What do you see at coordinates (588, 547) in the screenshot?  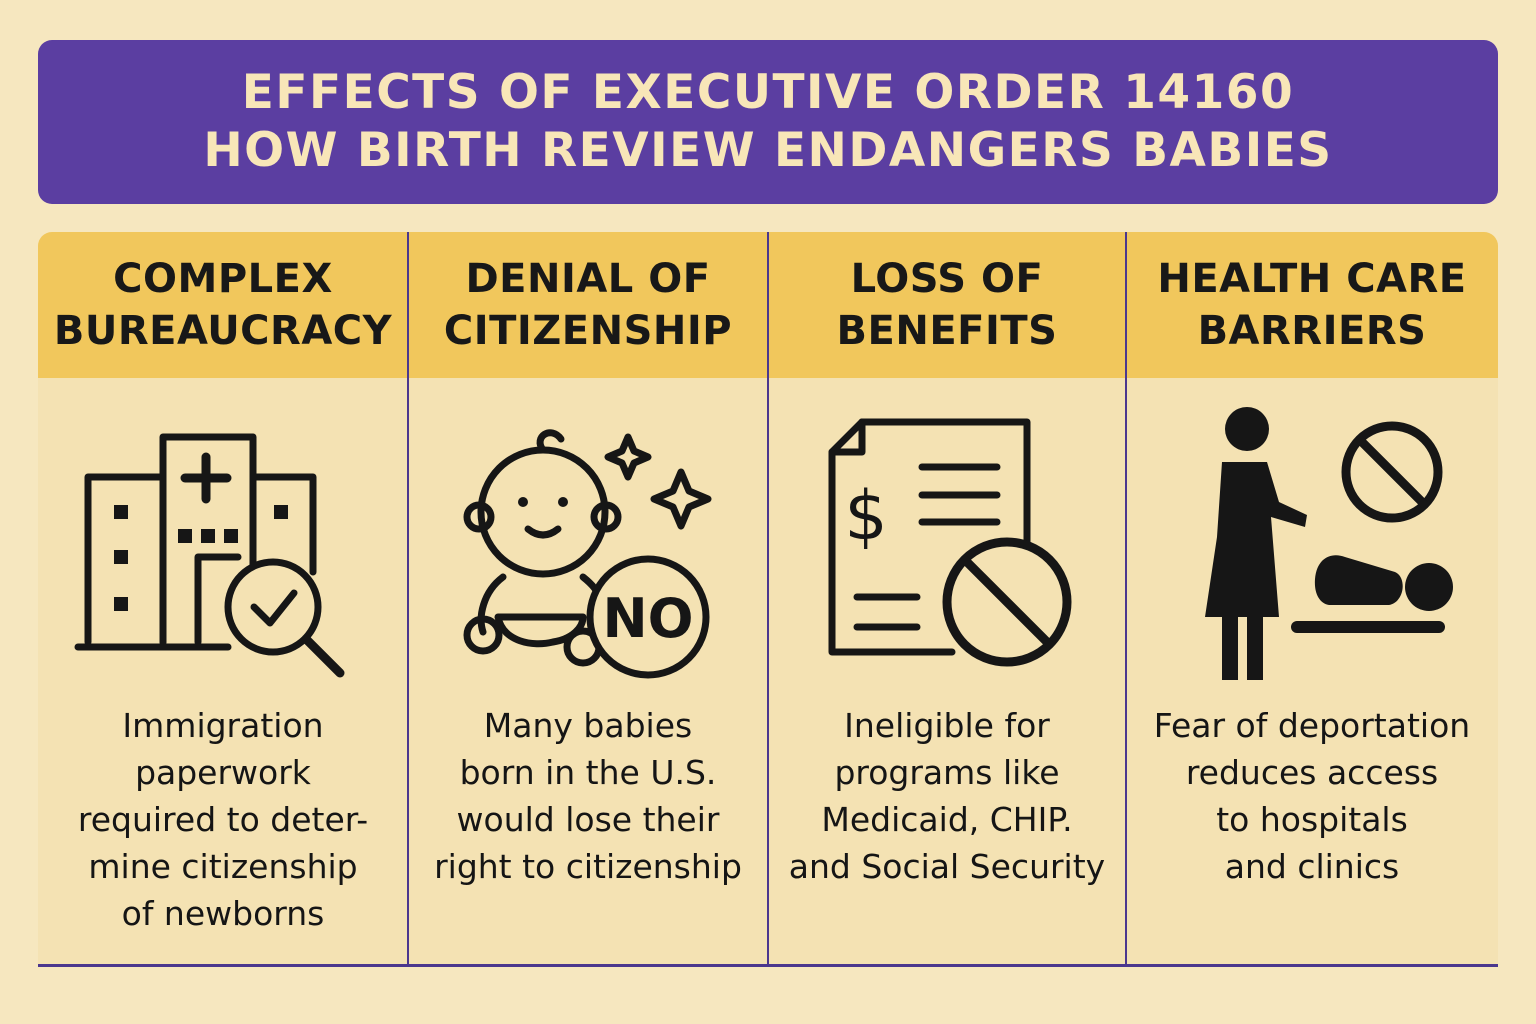 I see `baby-no-icon: NO` at bounding box center [588, 547].